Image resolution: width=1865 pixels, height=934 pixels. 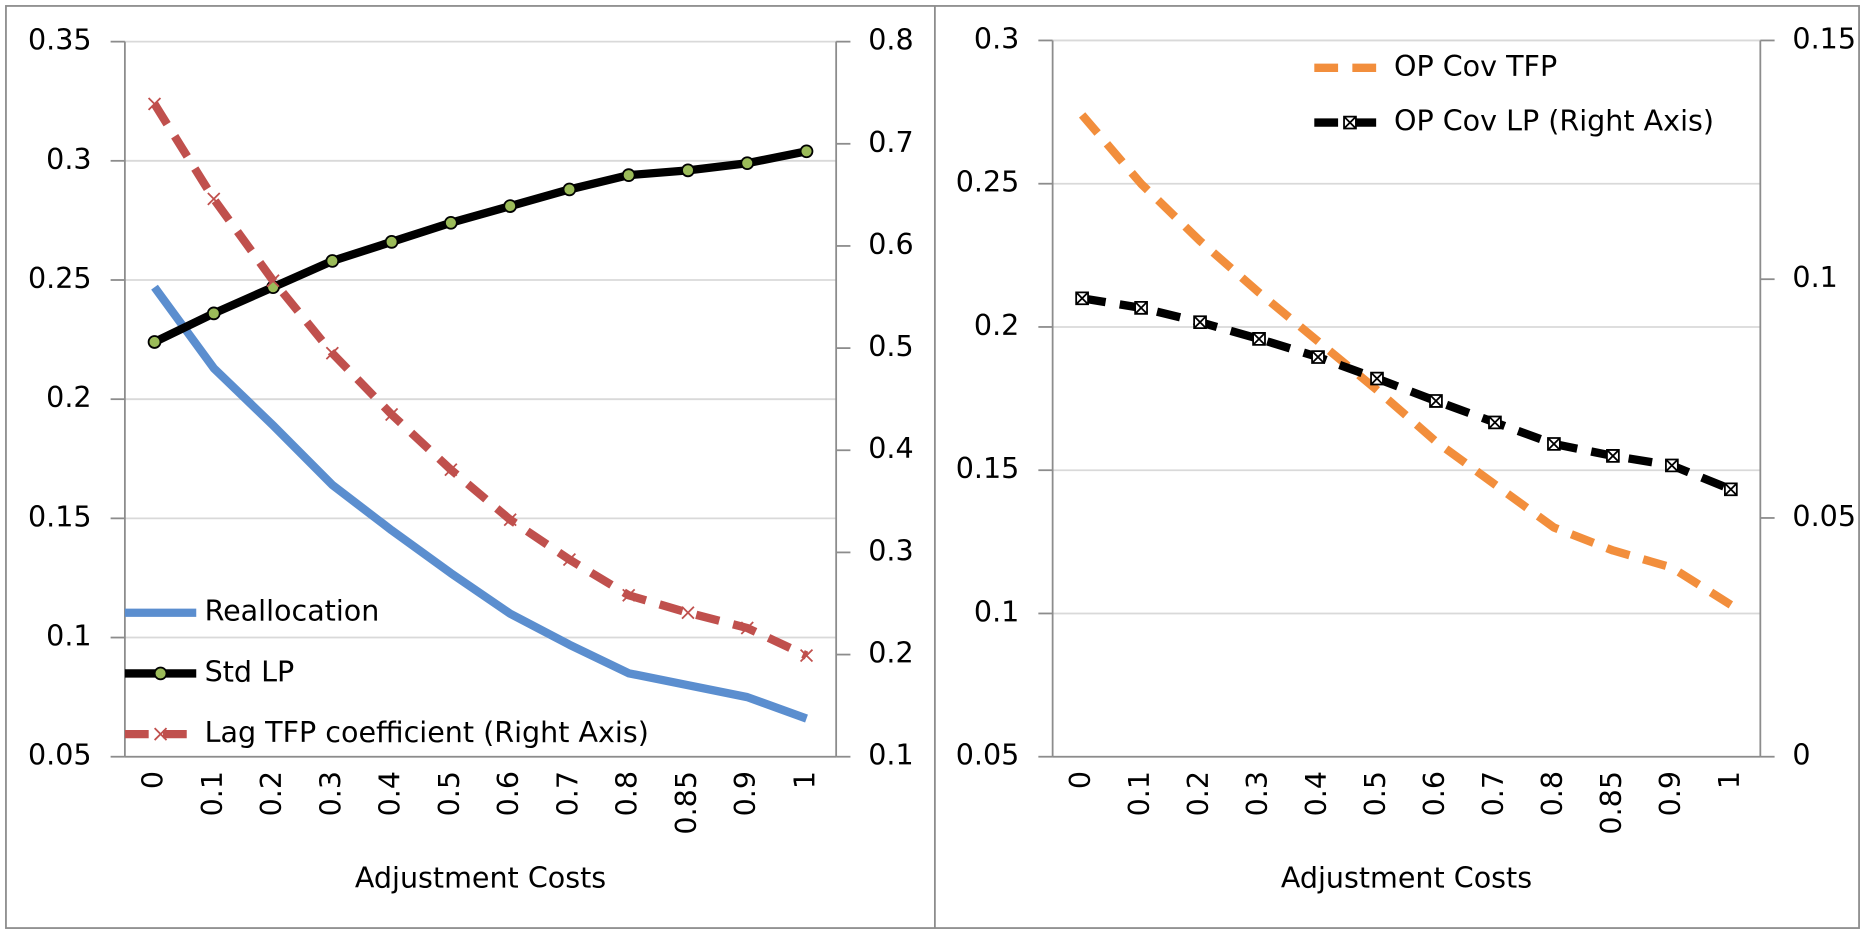 What do you see at coordinates (890, 142) in the screenshot?
I see `y2-tick-label: 0.7` at bounding box center [890, 142].